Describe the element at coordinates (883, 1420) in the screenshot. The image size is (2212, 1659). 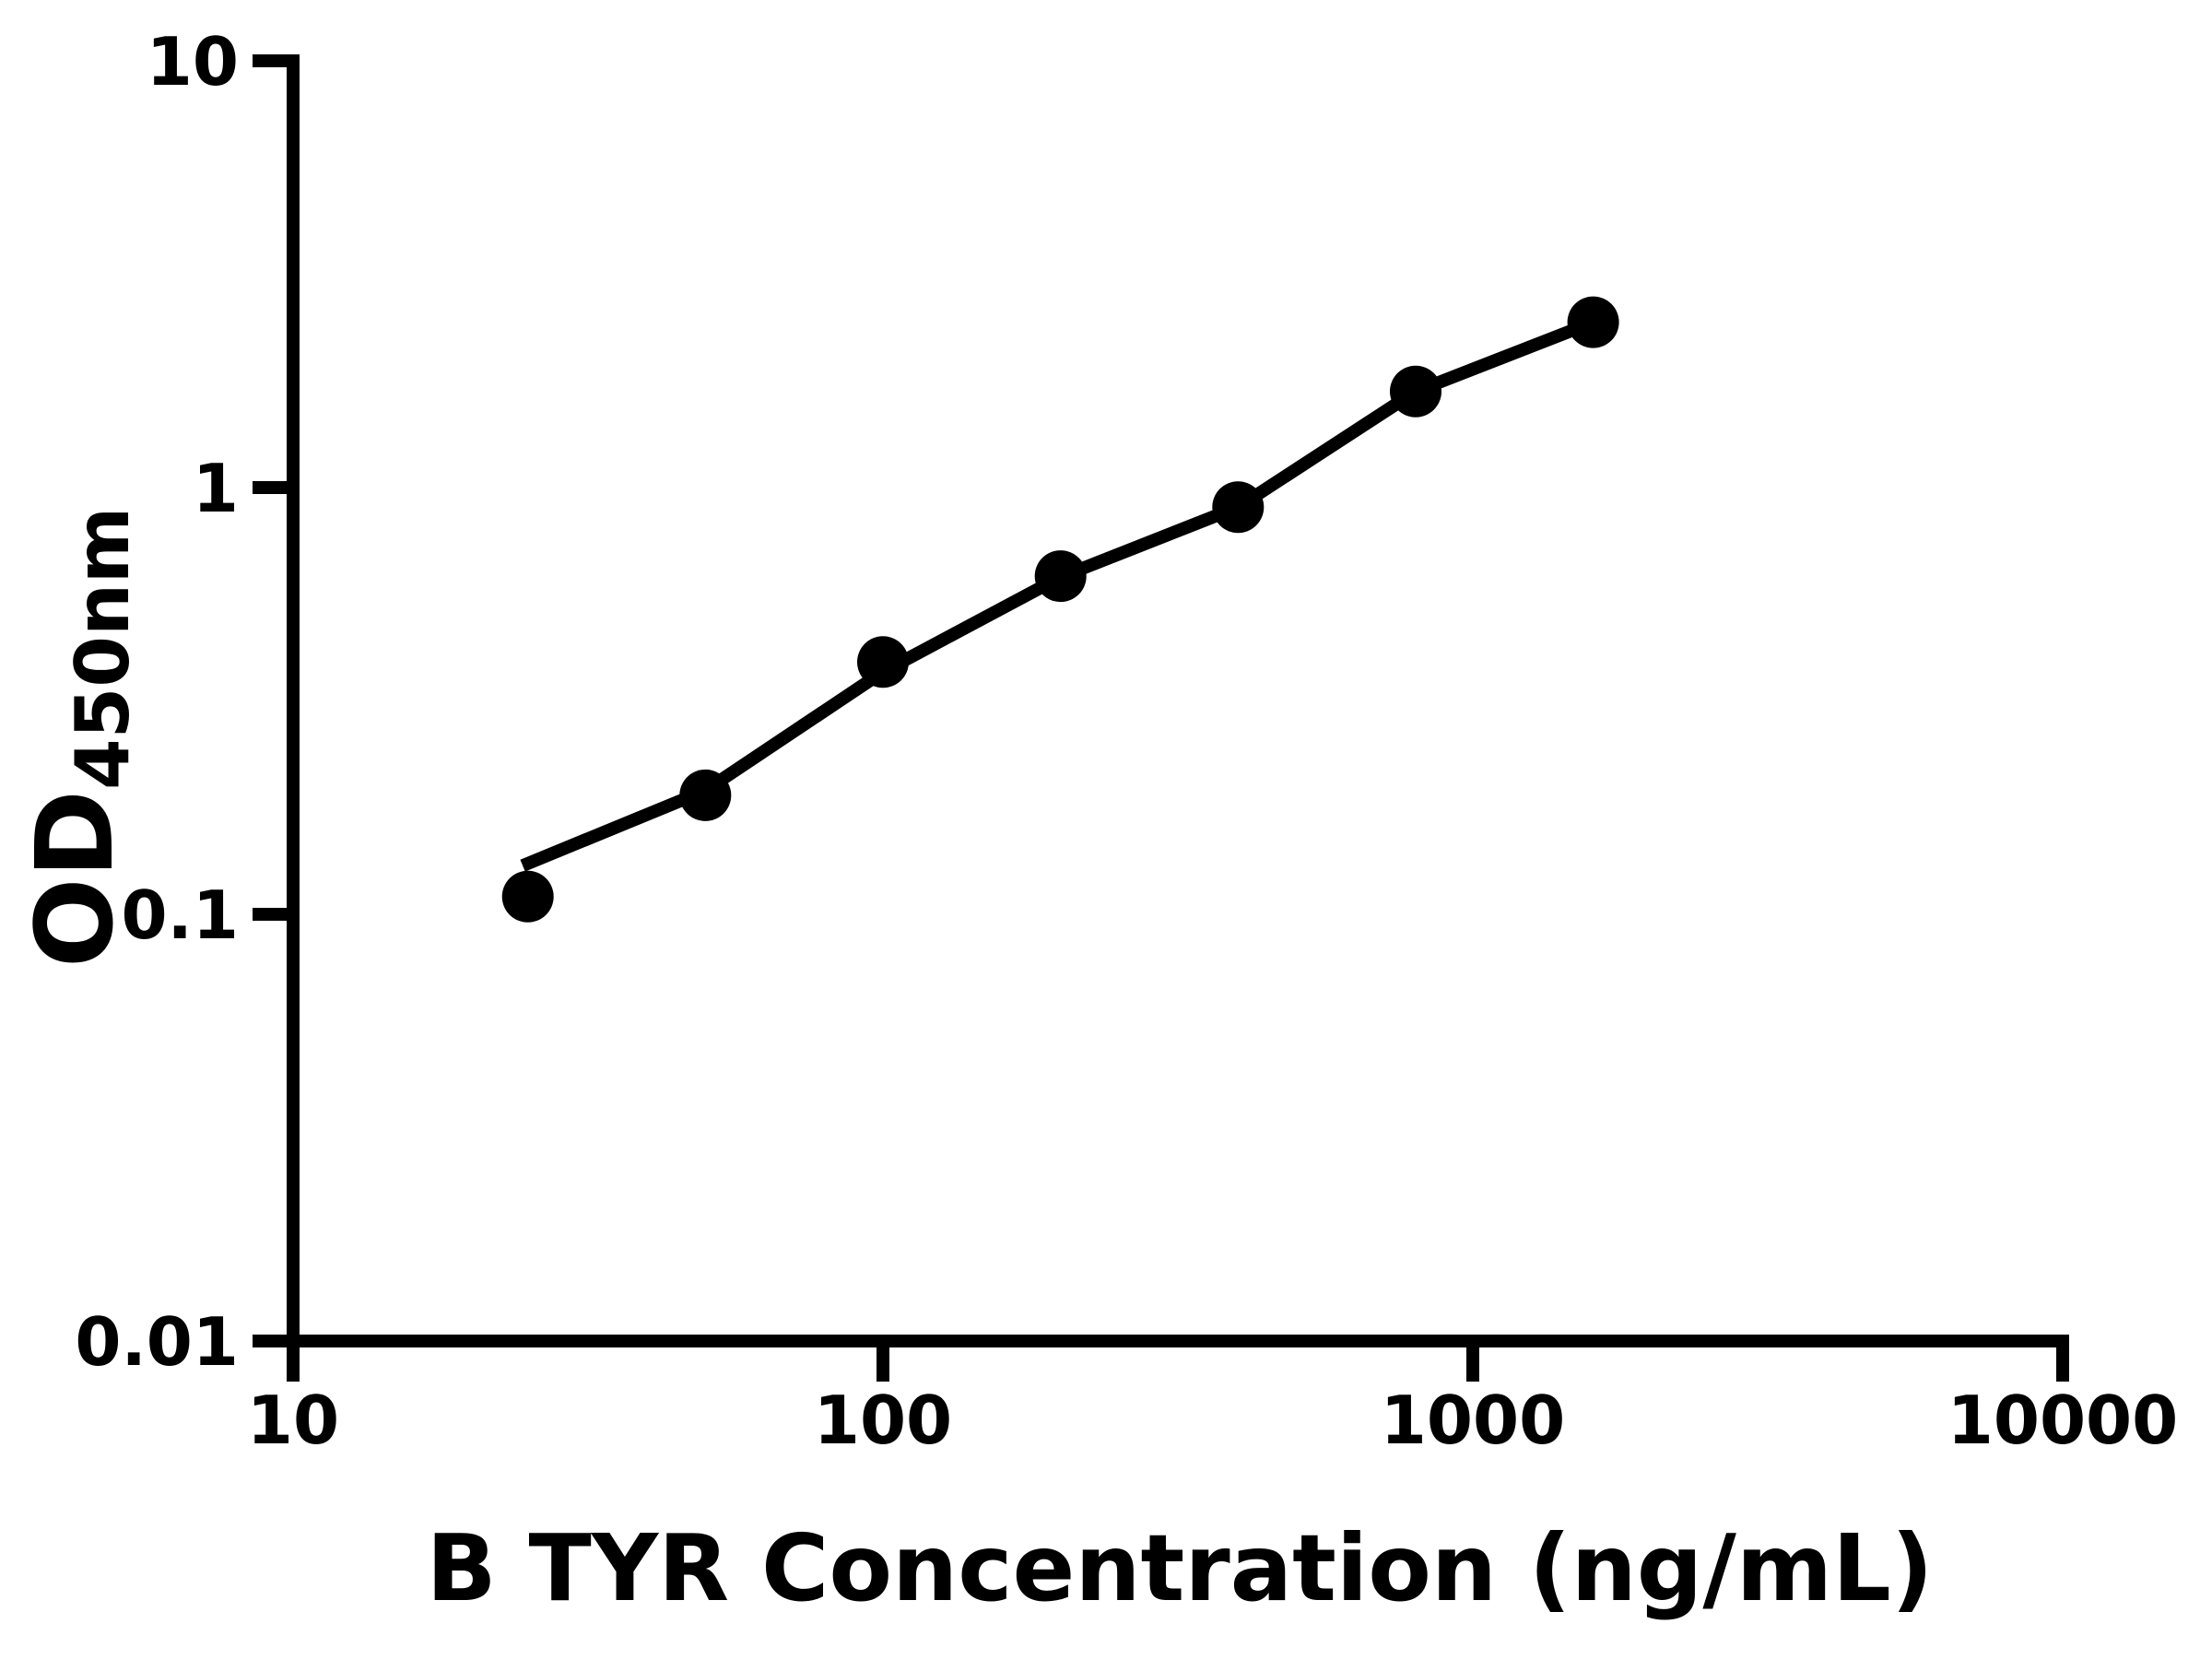
I see `x-tick-label: 100` at that location.